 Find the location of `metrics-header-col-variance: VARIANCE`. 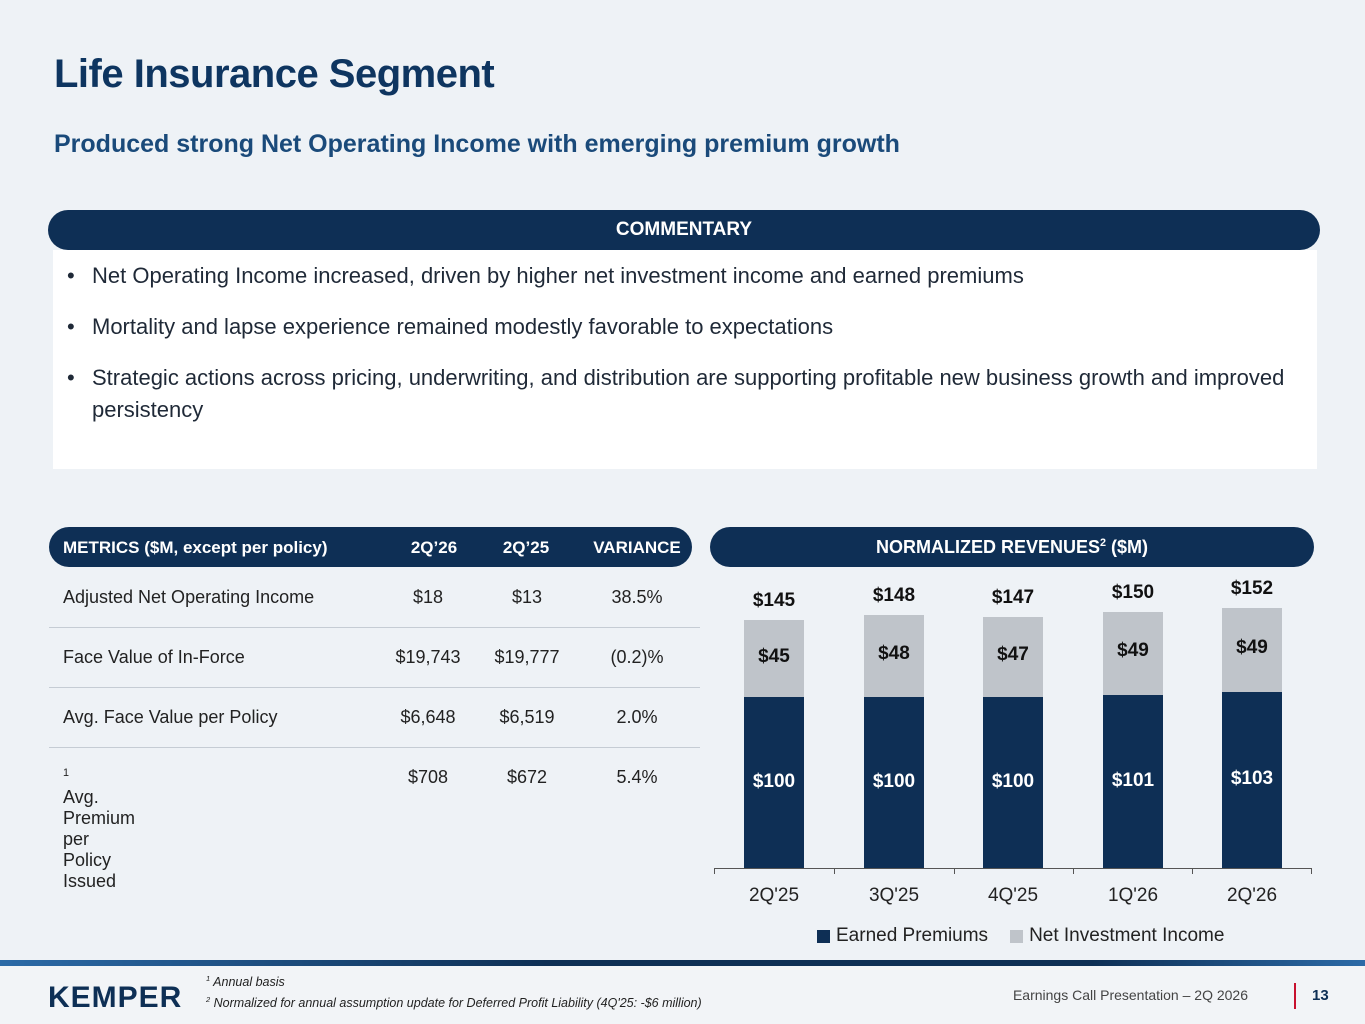

metrics-header-col-variance: VARIANCE is located at coordinates (637, 547).